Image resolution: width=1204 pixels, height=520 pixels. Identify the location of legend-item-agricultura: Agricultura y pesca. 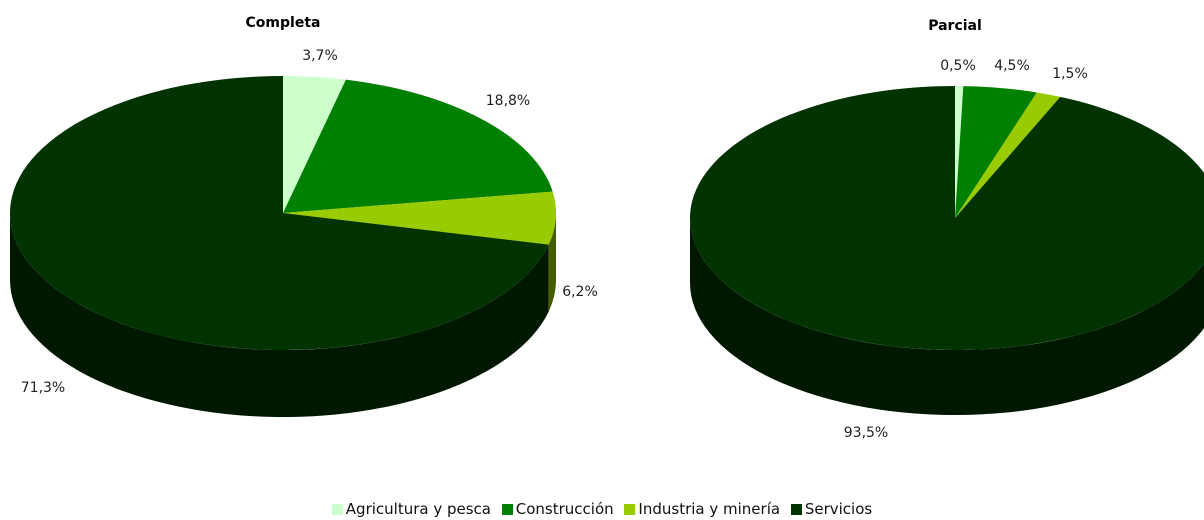
(411, 509).